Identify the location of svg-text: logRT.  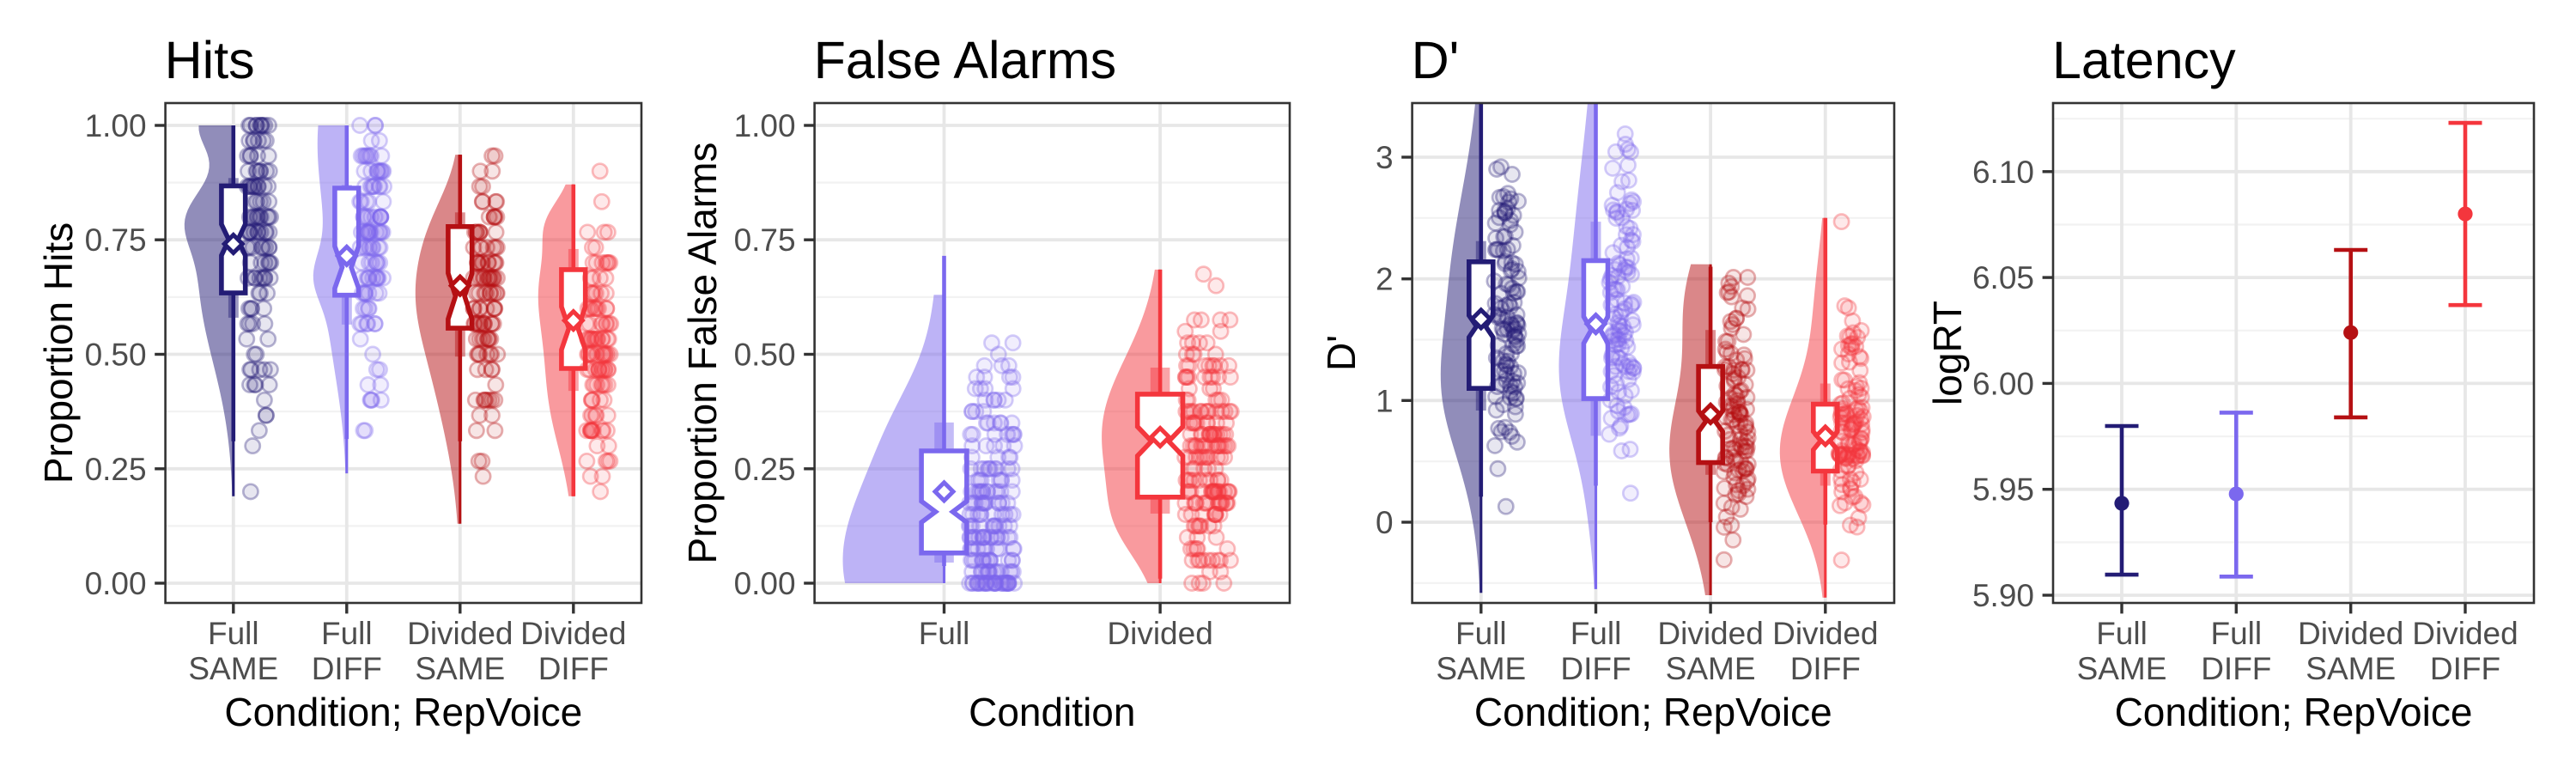
(1947, 353).